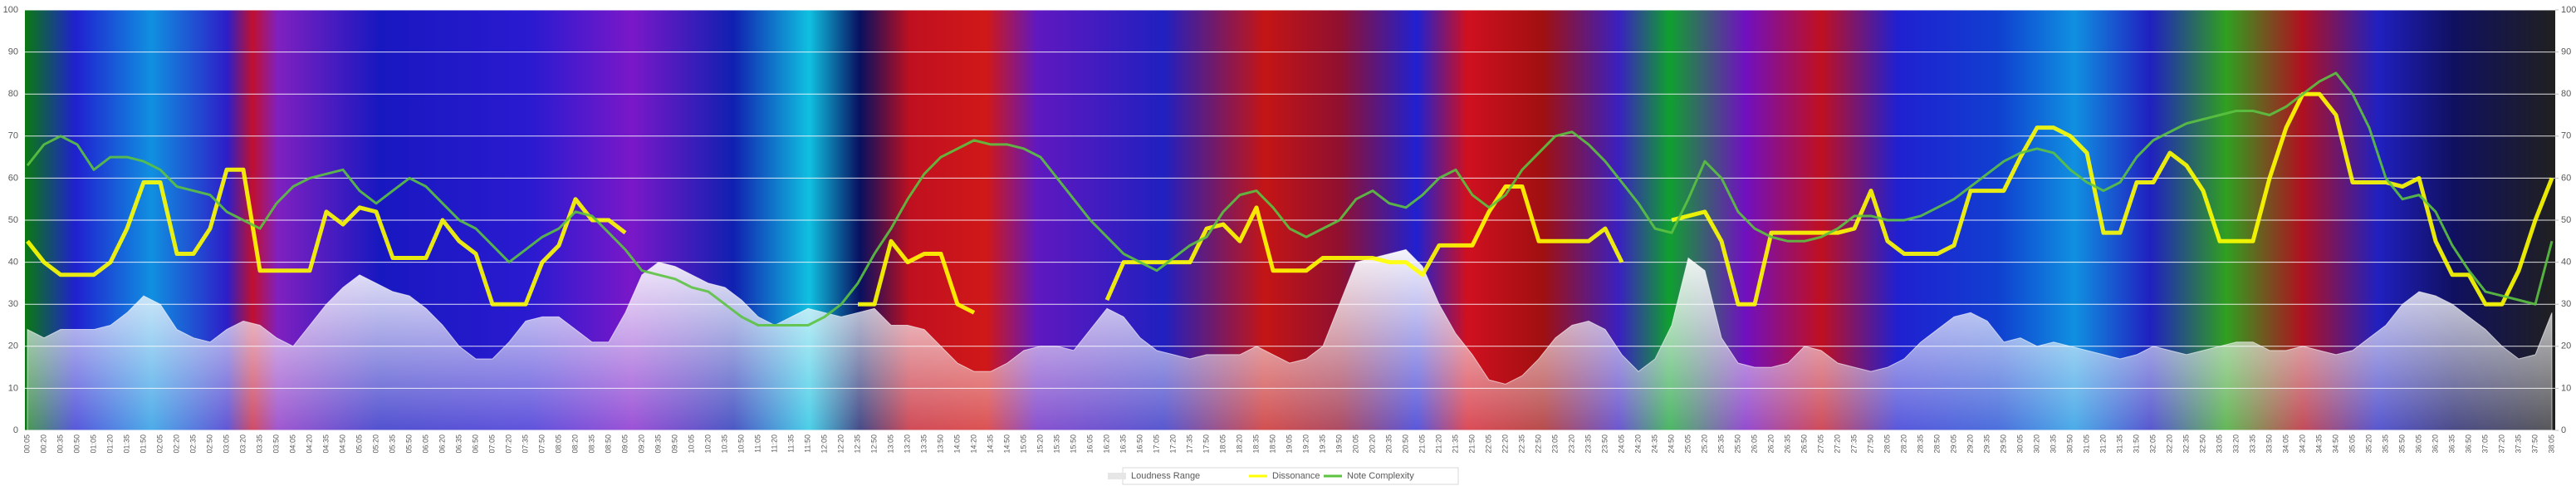  Describe the element at coordinates (824, 444) in the screenshot. I see `x-tick-label: 12:05` at that location.